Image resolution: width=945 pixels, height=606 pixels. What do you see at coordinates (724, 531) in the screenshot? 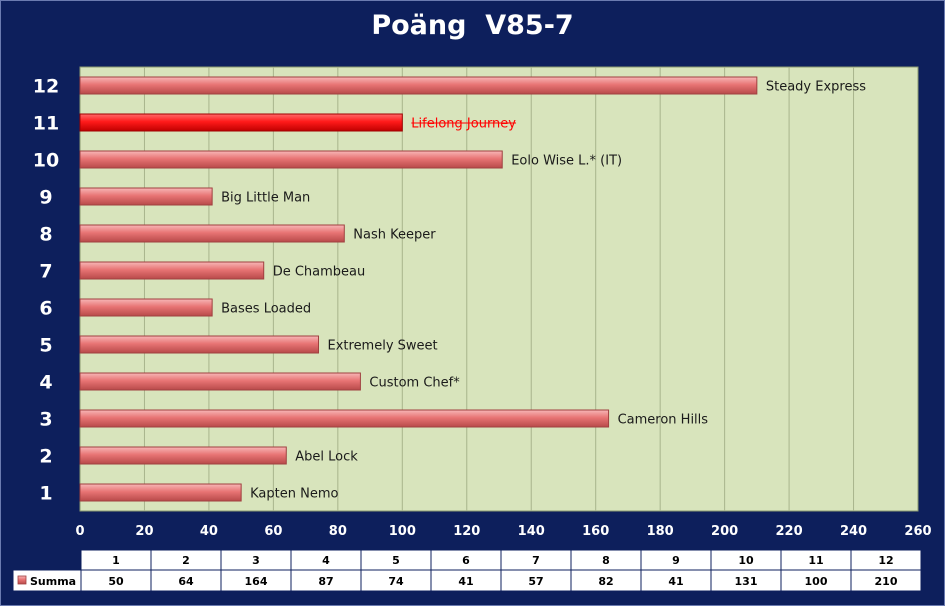
I see `x-tick-label: 200` at bounding box center [724, 531].